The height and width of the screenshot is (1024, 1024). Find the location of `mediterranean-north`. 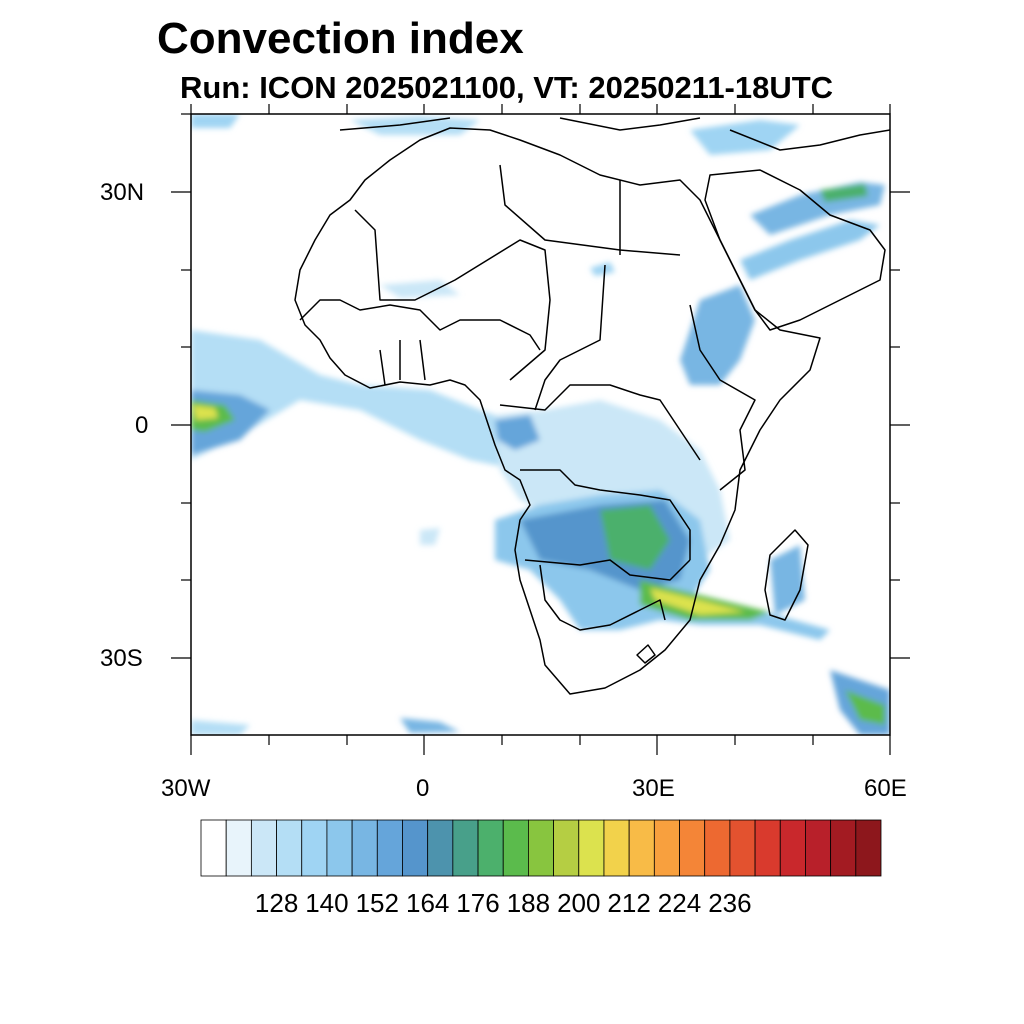

mediterranean-north is located at coordinates (614, 134).